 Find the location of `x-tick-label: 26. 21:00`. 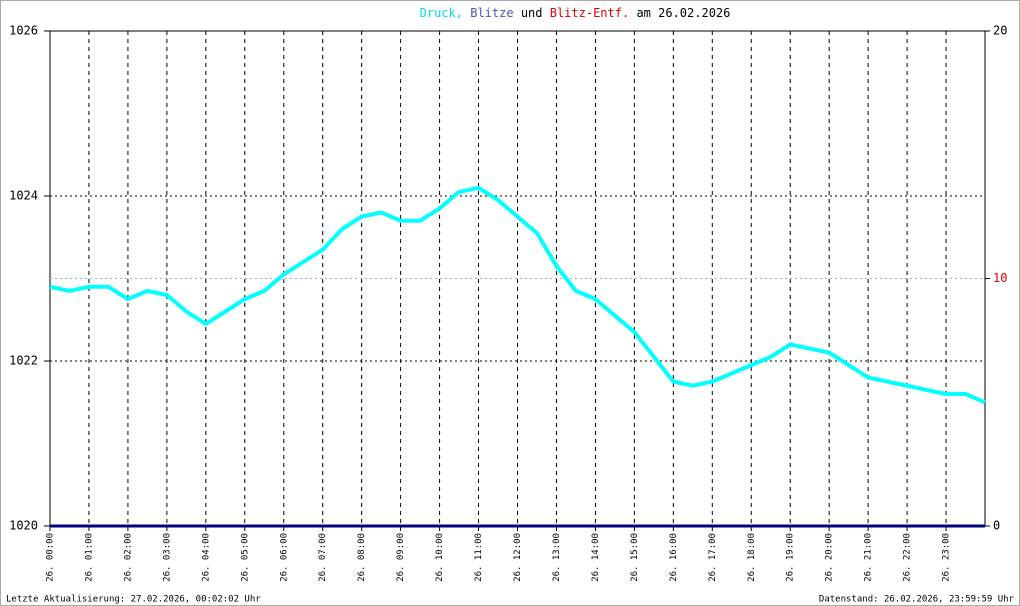

x-tick-label: 26. 21:00 is located at coordinates (869, 557).